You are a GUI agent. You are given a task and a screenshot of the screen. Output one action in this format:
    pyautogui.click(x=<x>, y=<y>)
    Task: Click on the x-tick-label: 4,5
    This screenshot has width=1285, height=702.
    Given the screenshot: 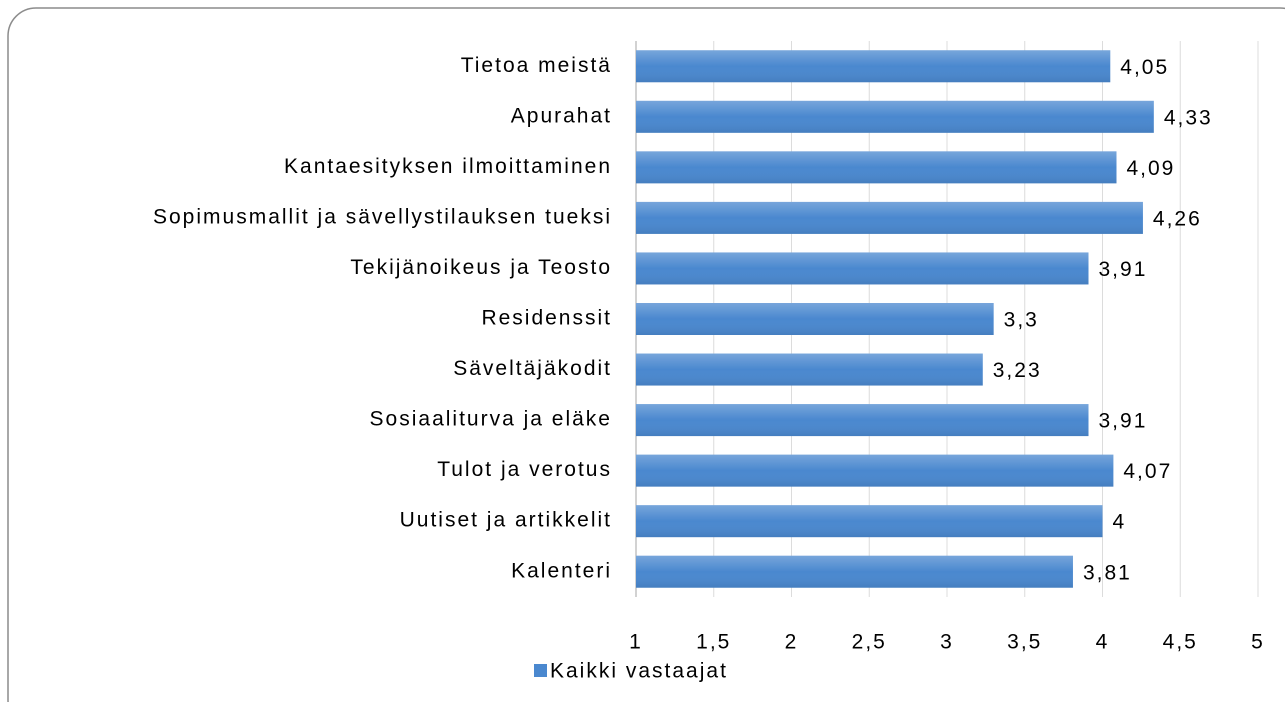 What is the action you would take?
    pyautogui.click(x=1180, y=642)
    